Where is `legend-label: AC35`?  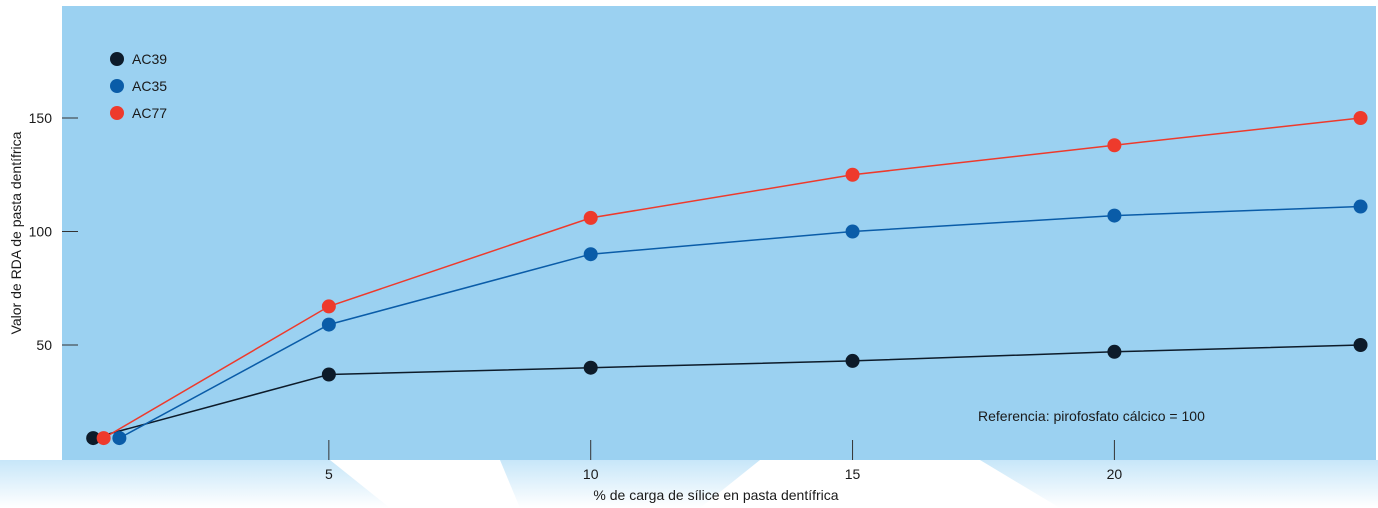 legend-label: AC35 is located at coordinates (149, 86).